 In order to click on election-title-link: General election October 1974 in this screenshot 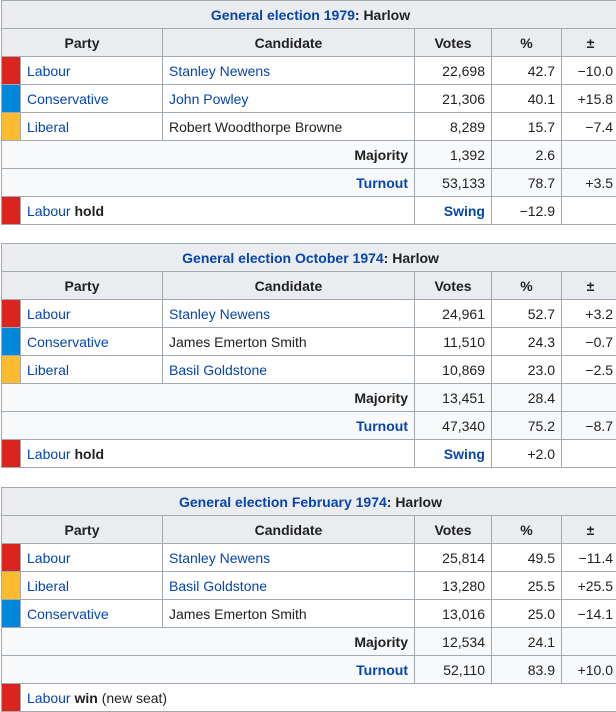, I will do `click(283, 258)`.